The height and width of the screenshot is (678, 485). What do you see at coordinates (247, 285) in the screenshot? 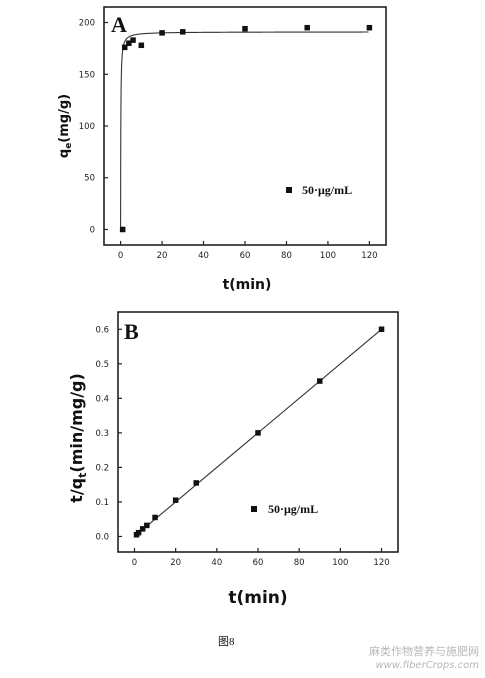
I see `panel-a-x-axis-label: t(min)` at bounding box center [247, 285].